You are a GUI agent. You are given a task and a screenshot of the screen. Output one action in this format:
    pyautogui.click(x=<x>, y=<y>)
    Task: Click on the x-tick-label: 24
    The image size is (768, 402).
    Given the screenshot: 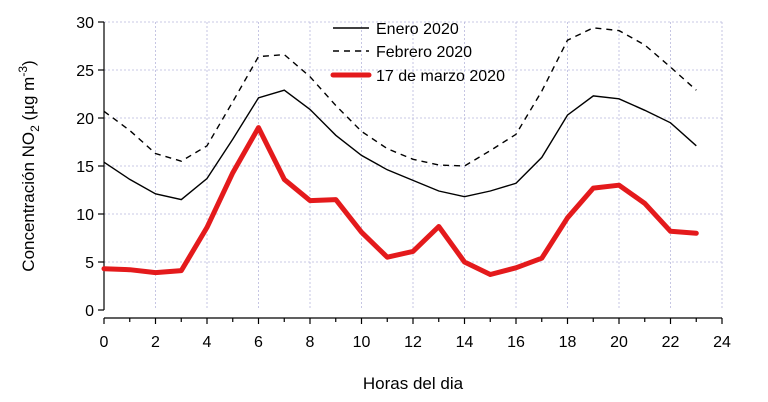 What is the action you would take?
    pyautogui.click(x=722, y=342)
    